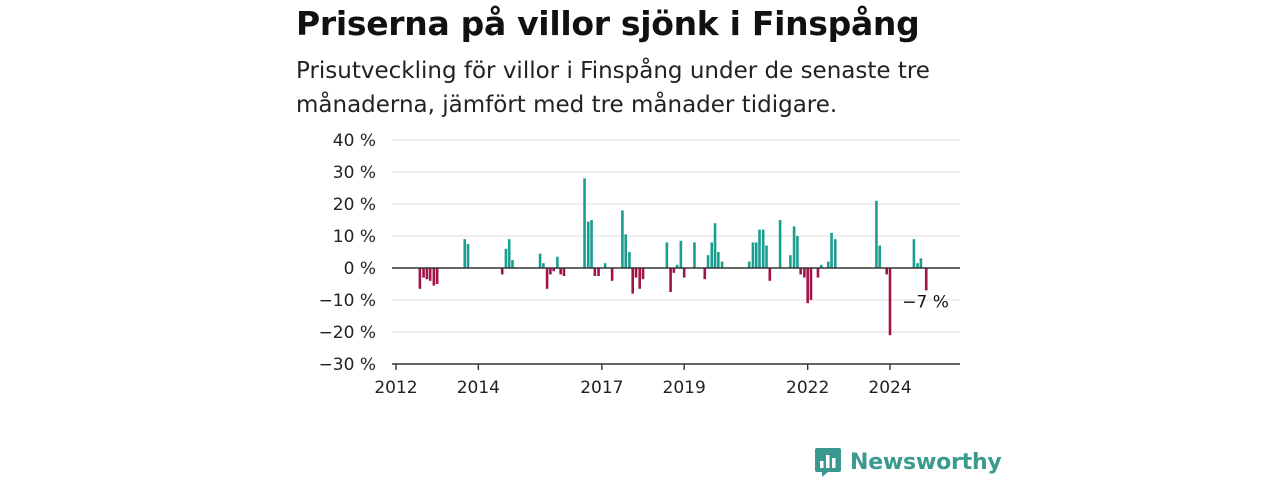 The height and width of the screenshot is (480, 1280). I want to click on y-tick-label: 40 %, so click(354, 141).